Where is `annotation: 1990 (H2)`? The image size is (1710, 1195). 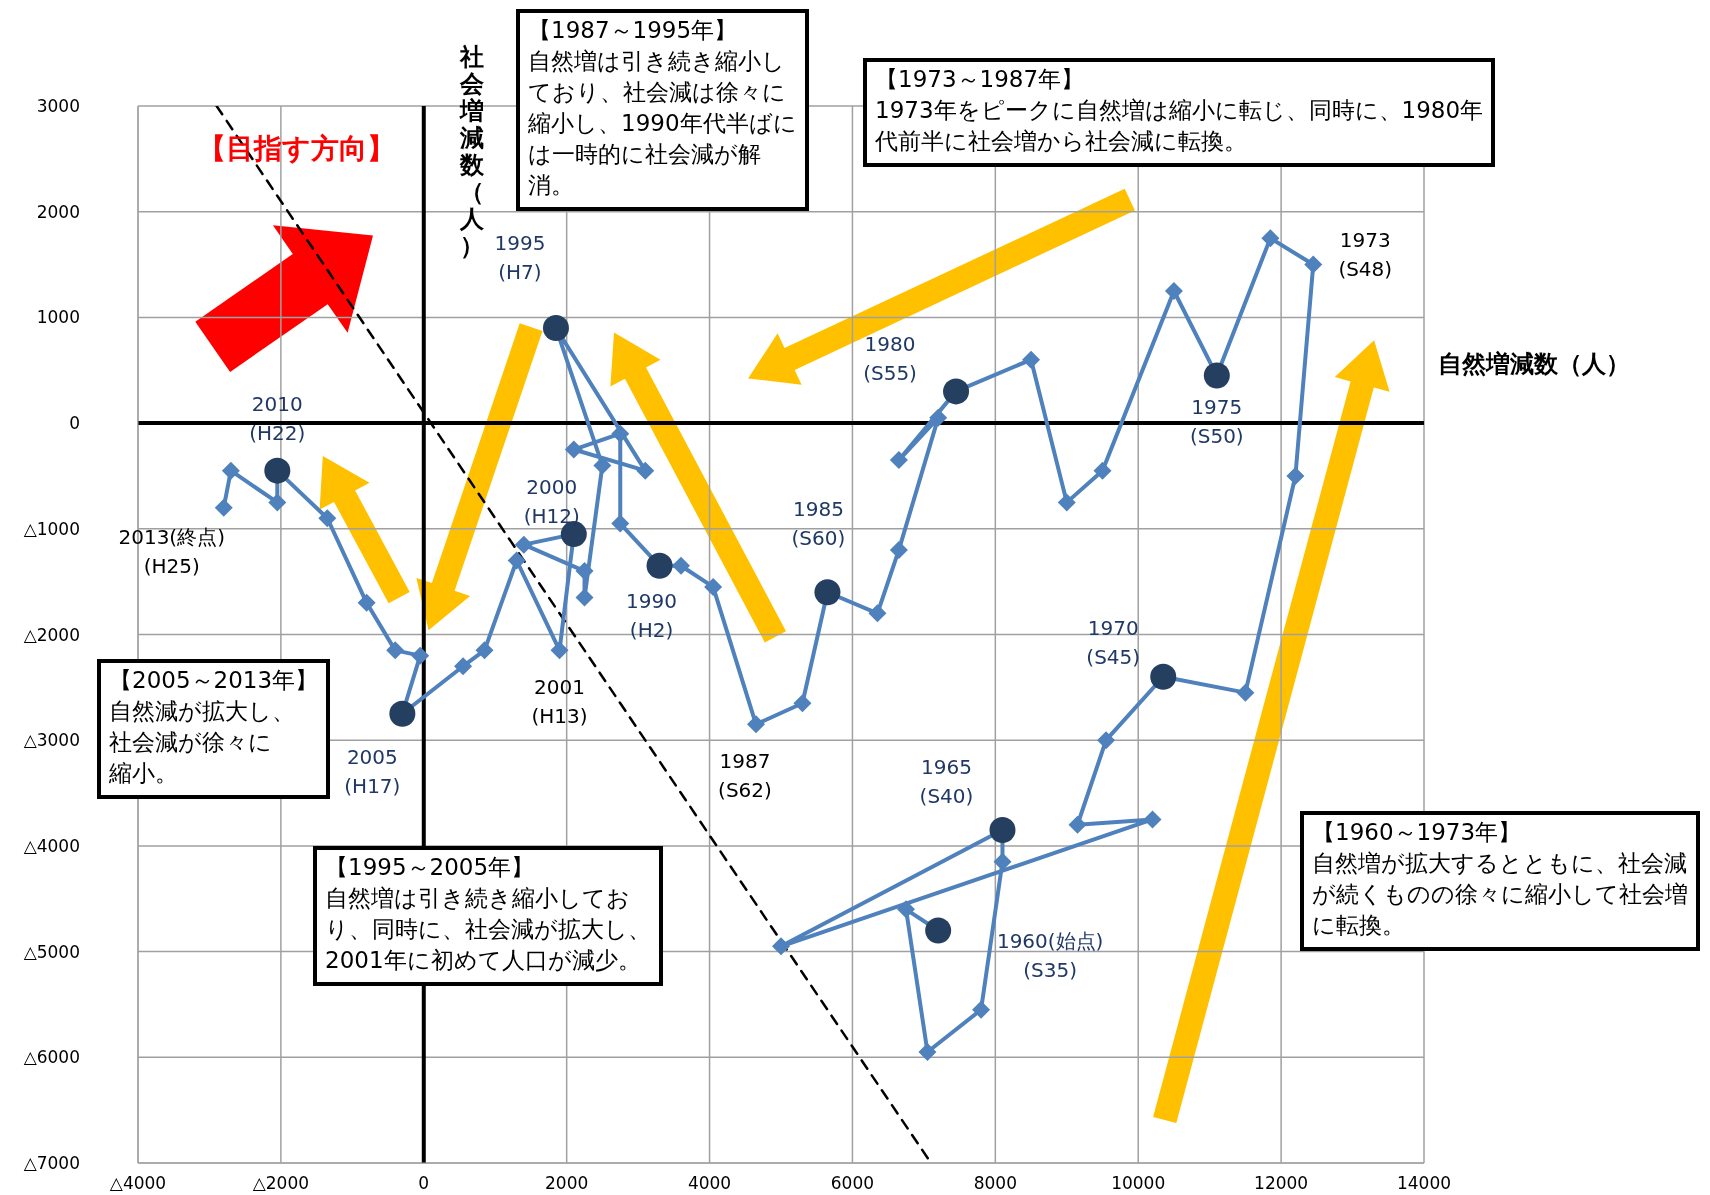
annotation: 1990 (H2) is located at coordinates (651, 615).